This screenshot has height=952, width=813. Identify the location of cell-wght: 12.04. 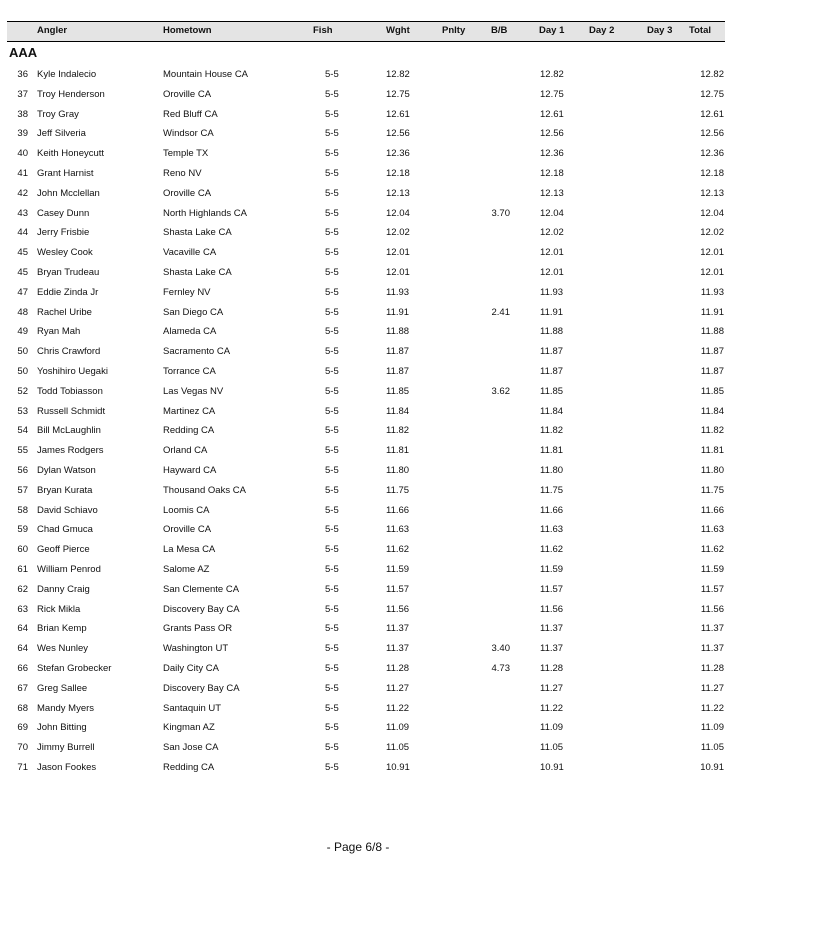
(398, 213).